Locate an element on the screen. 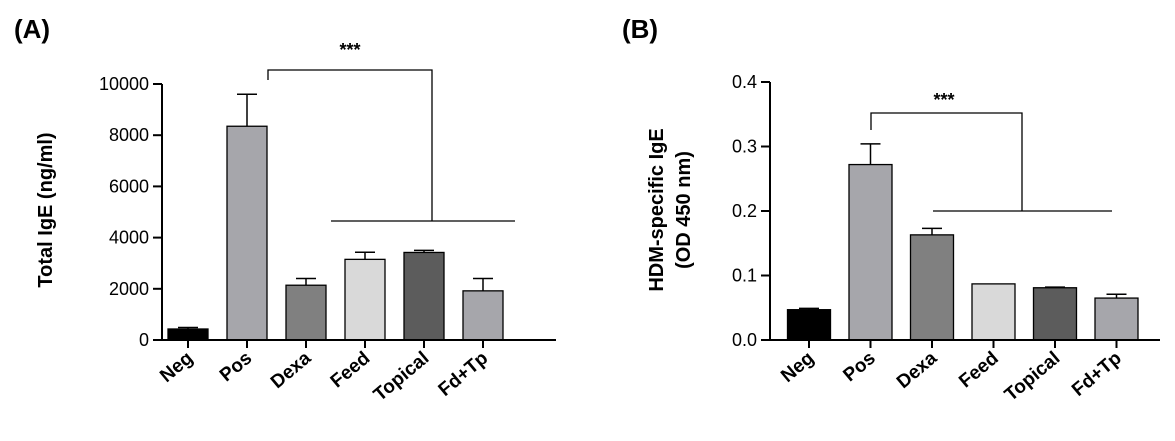  panel-a-y-tick-label: 0 is located at coordinates (144, 340).